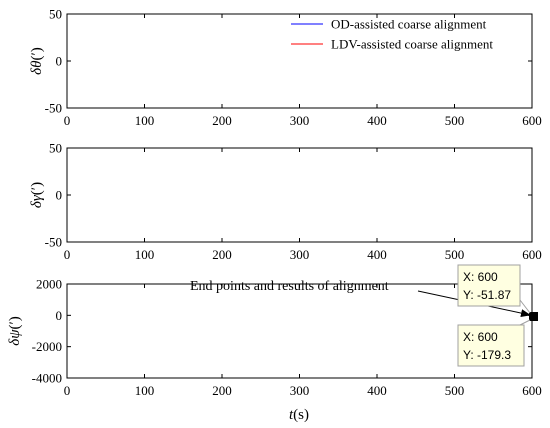 The image size is (550, 428). What do you see at coordinates (291, 415) in the screenshot?
I see `x-axis-symbol: t` at bounding box center [291, 415].